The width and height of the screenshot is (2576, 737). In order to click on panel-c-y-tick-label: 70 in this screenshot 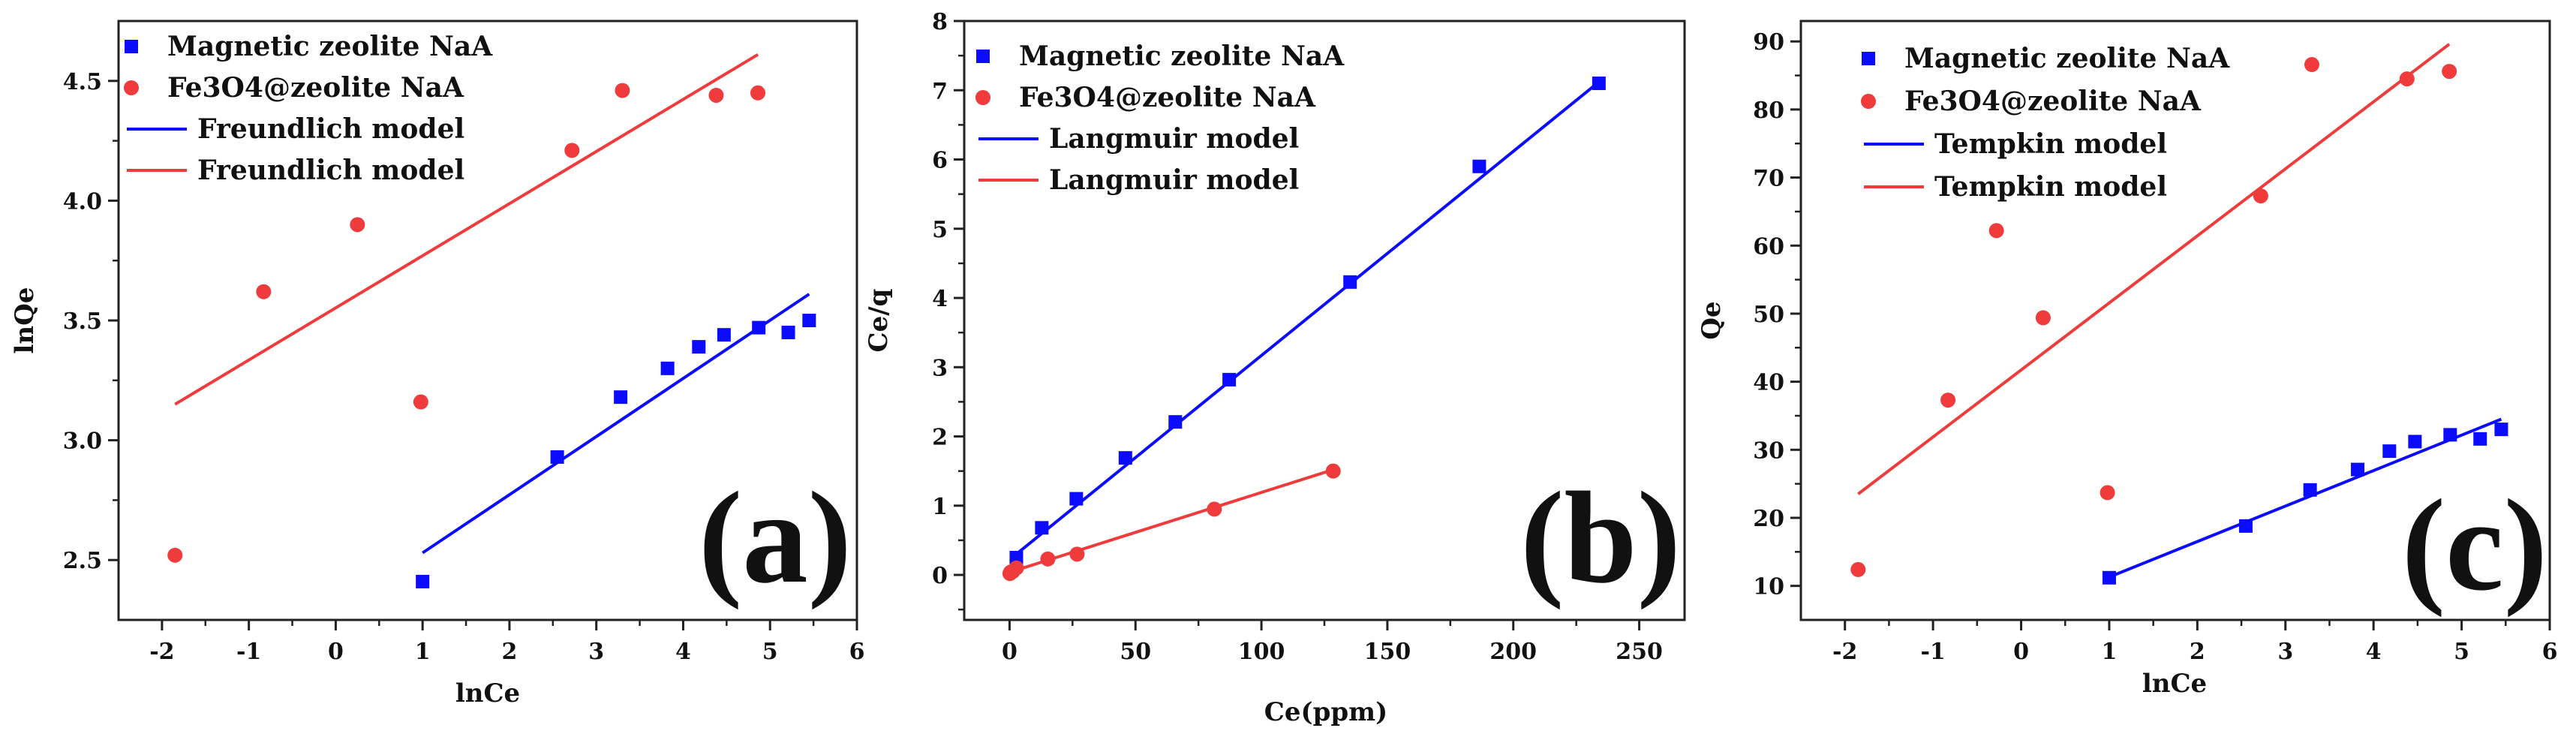, I will do `click(1768, 179)`.